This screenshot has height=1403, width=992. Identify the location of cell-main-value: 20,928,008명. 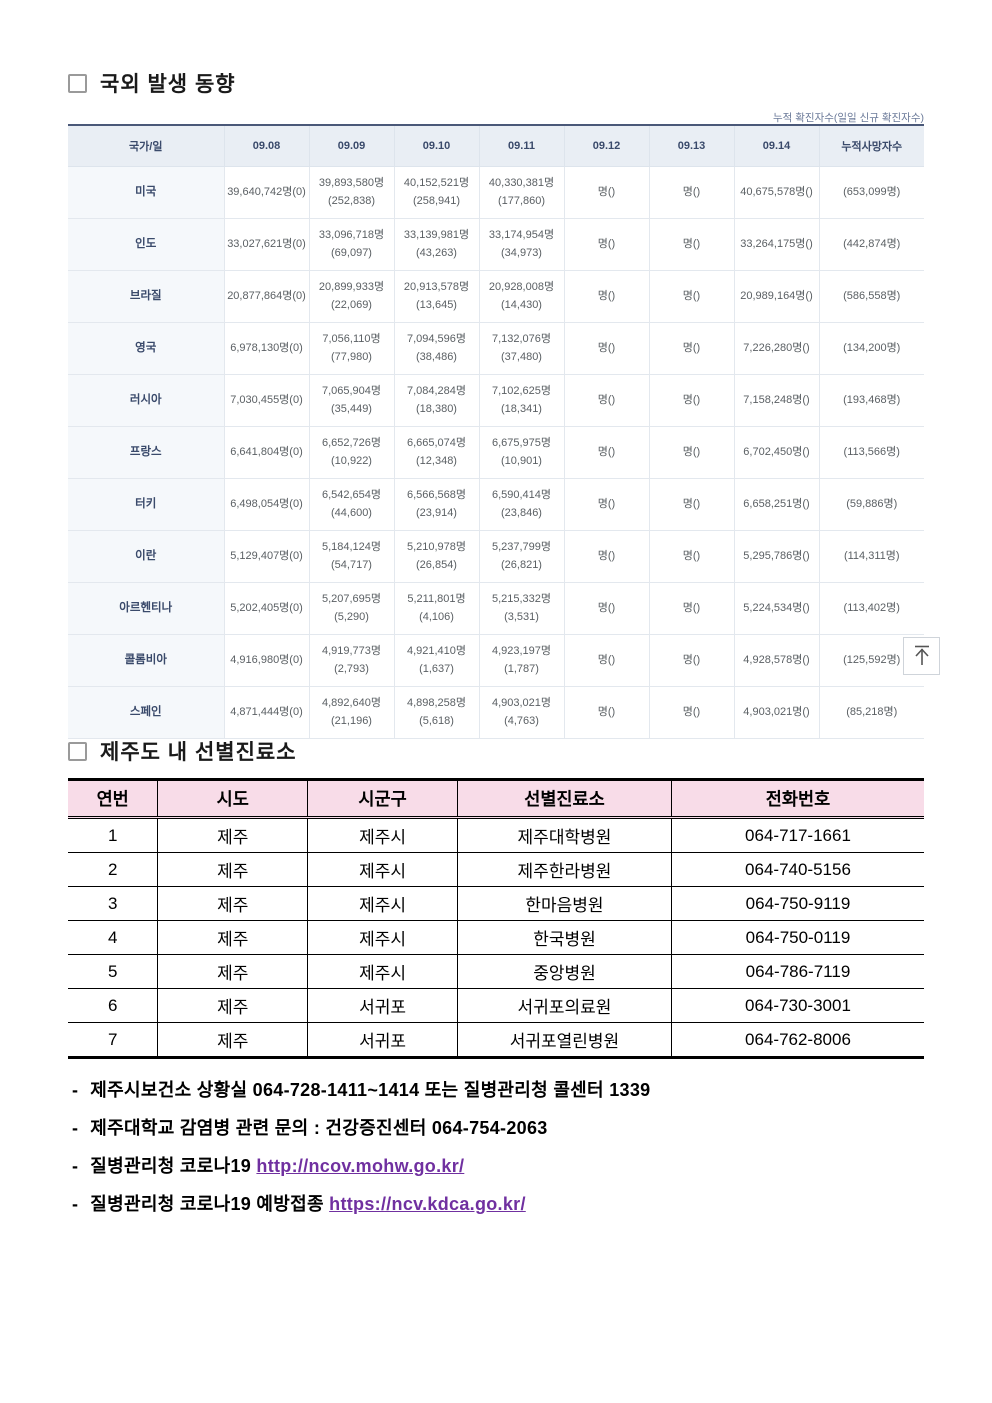
(521, 287).